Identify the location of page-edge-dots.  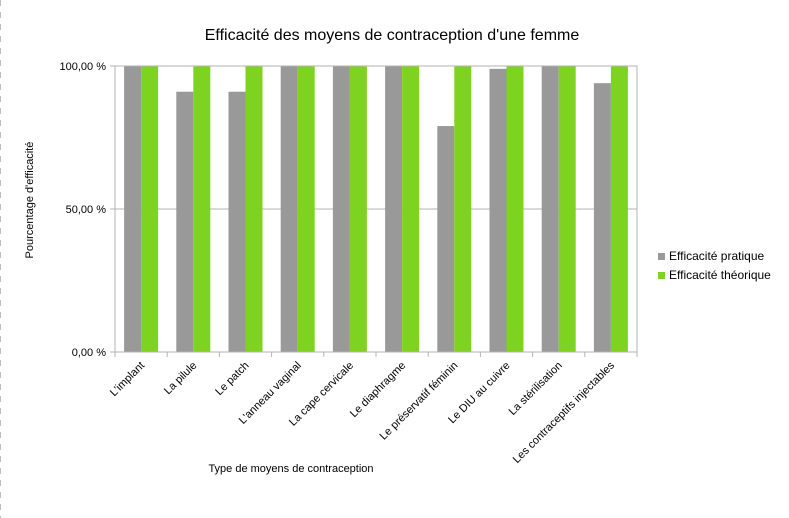
(0, 259).